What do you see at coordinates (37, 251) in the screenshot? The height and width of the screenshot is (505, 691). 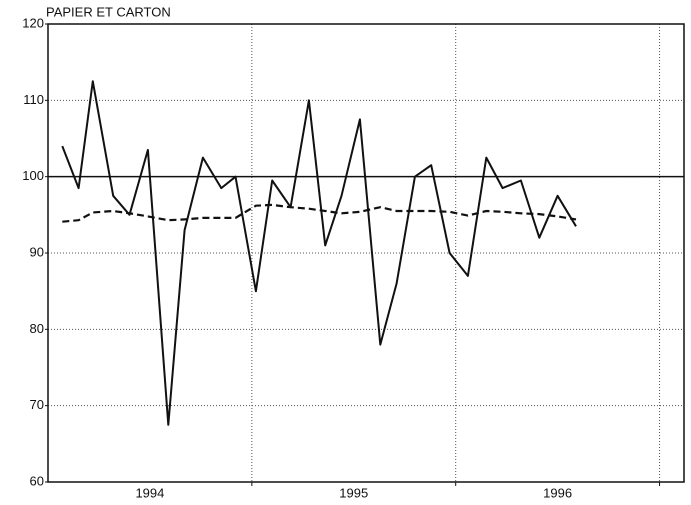 I see `y-tick-label: 90` at bounding box center [37, 251].